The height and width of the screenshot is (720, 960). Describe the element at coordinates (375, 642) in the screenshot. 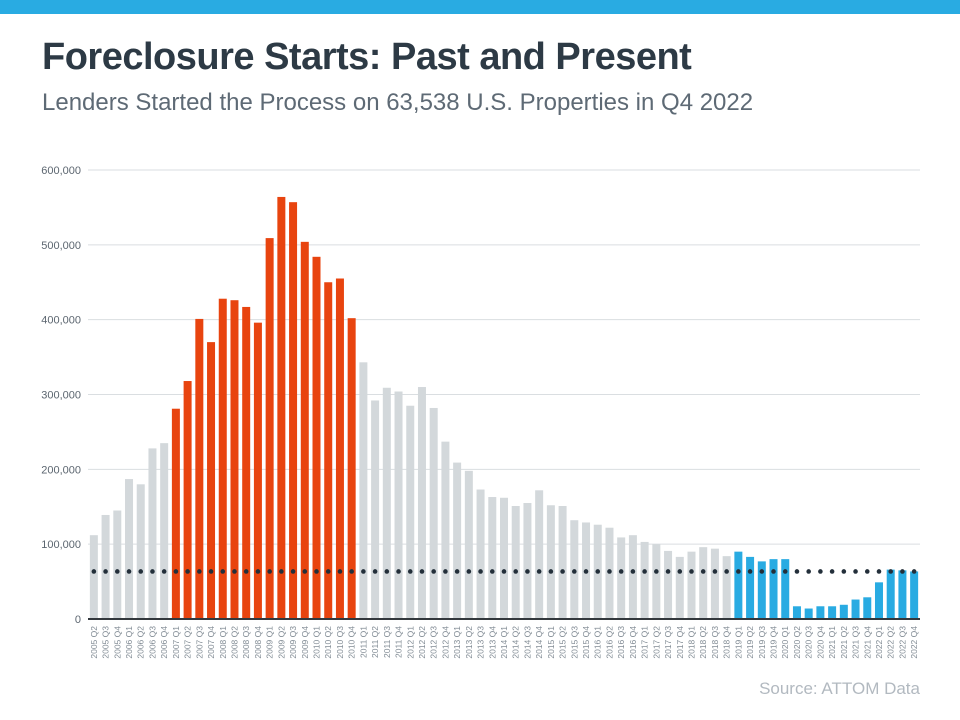

I see `x-axis-tick-label: 2011 Q2` at that location.